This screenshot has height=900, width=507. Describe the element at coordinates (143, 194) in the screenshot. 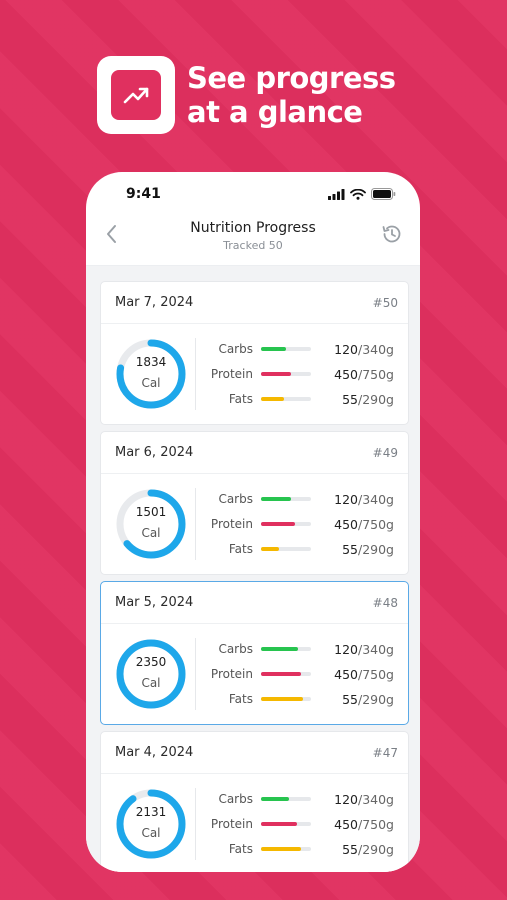

I see `status-time: 9:41` at that location.